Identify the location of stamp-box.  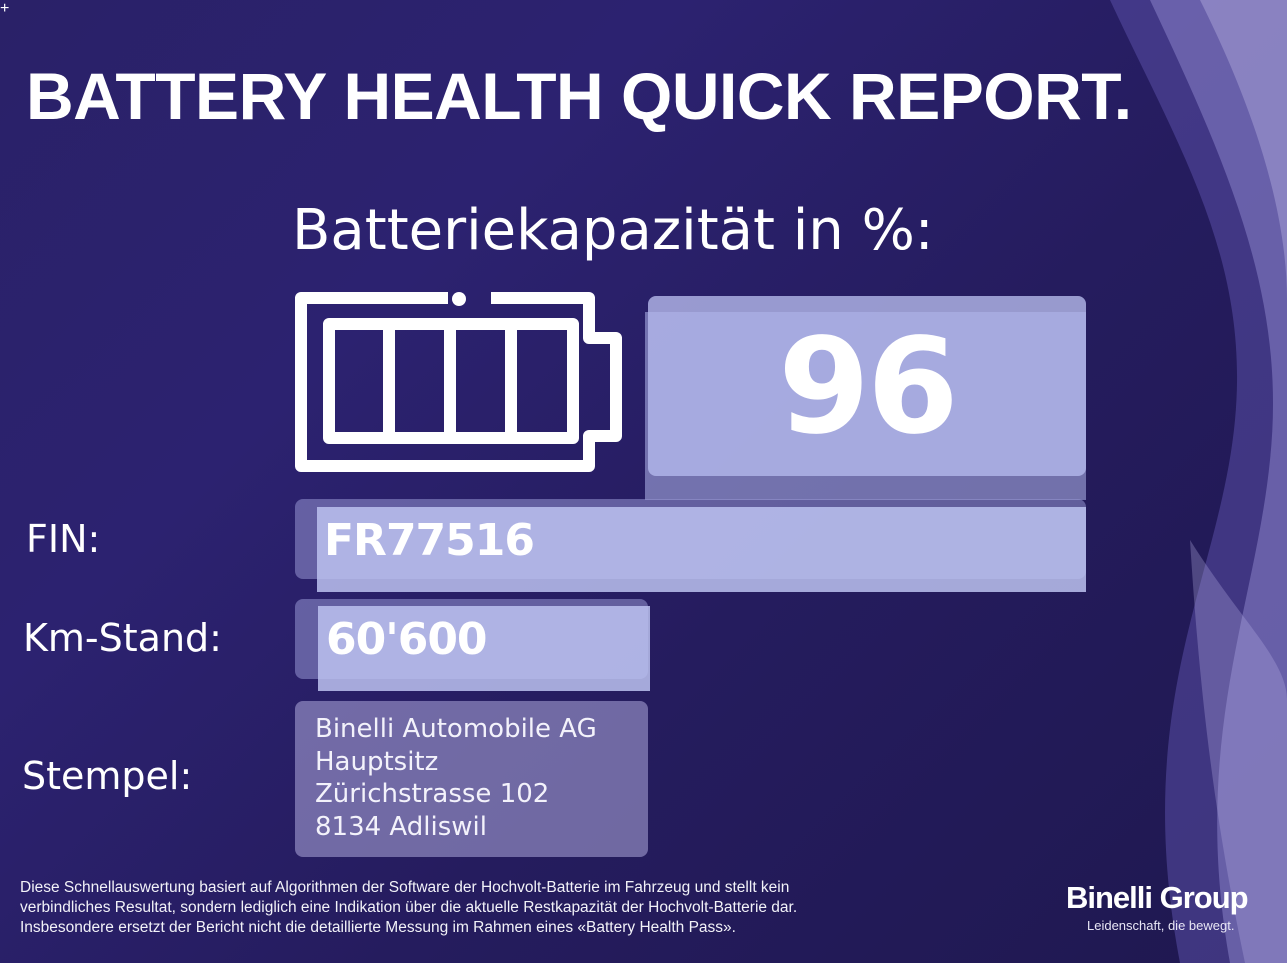
(471, 779).